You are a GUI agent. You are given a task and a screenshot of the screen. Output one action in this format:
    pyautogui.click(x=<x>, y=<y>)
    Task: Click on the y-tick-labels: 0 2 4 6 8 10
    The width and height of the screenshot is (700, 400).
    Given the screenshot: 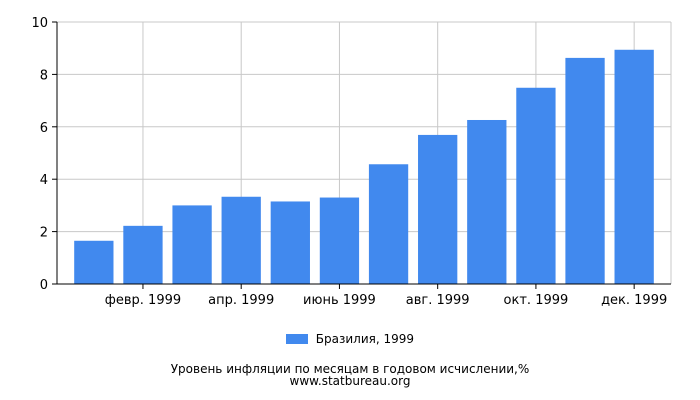 What is the action you would take?
    pyautogui.click(x=39, y=154)
    